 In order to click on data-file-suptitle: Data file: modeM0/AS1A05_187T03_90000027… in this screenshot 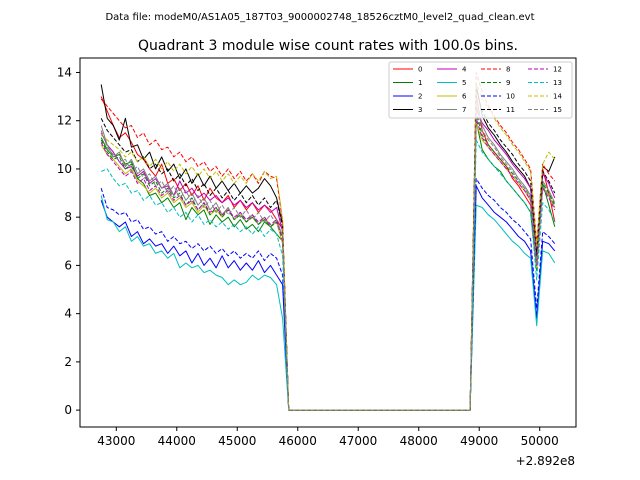, I will do `click(319, 17)`.